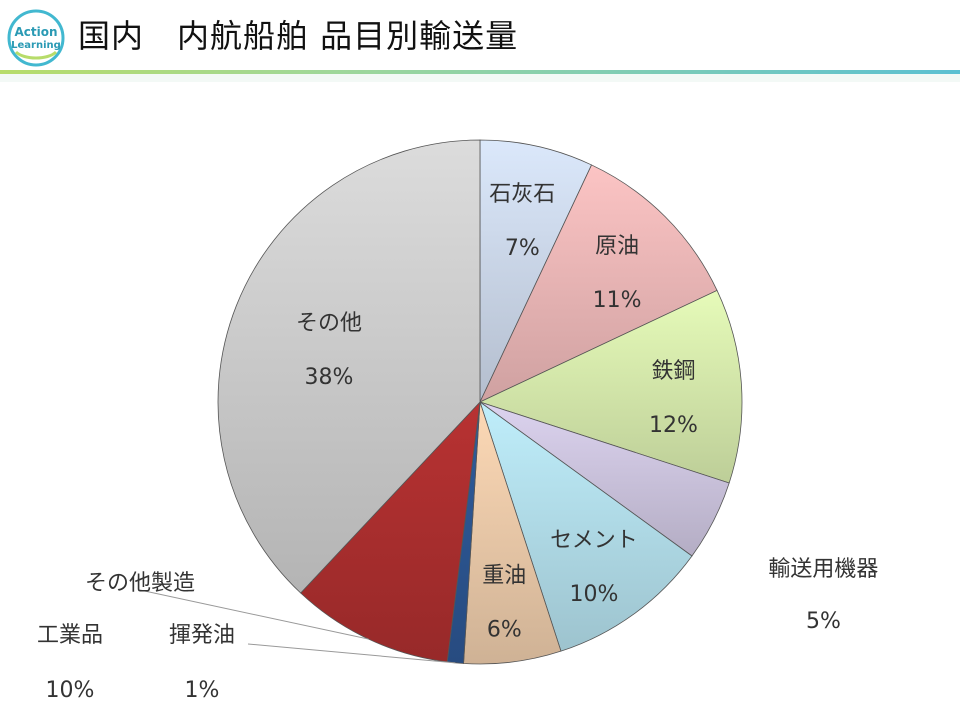 The height and width of the screenshot is (720, 960). I want to click on slice-2-label: 原油, so click(617, 246).